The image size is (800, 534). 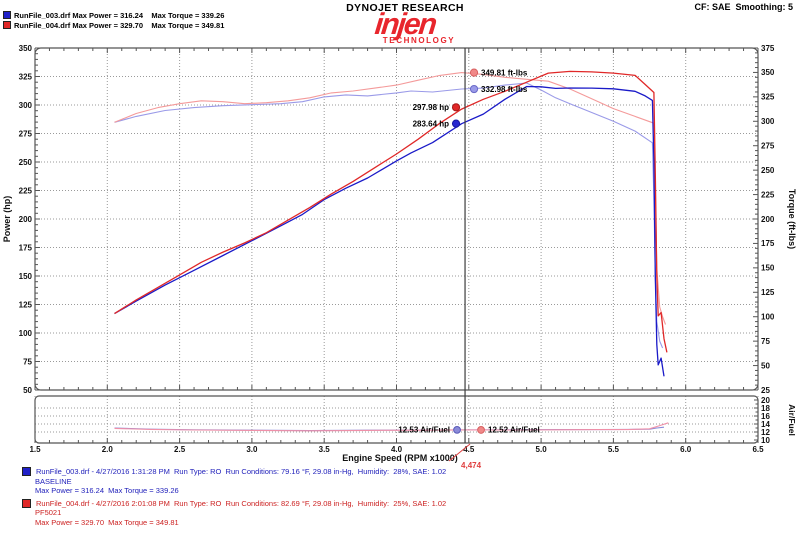 I want to click on torque-tick-label: 375, so click(x=768, y=48).